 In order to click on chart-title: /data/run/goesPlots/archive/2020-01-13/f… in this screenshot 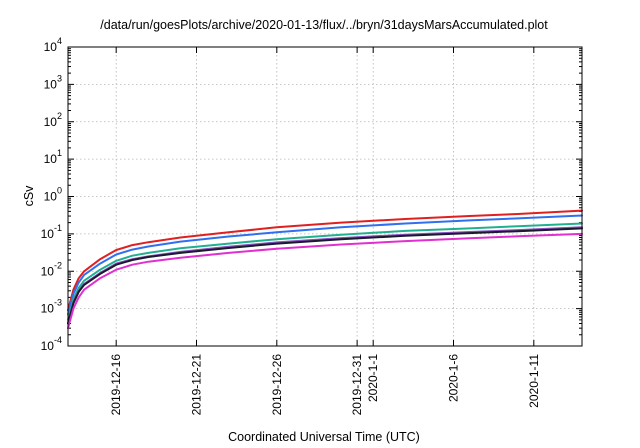, I will do `click(324, 25)`.